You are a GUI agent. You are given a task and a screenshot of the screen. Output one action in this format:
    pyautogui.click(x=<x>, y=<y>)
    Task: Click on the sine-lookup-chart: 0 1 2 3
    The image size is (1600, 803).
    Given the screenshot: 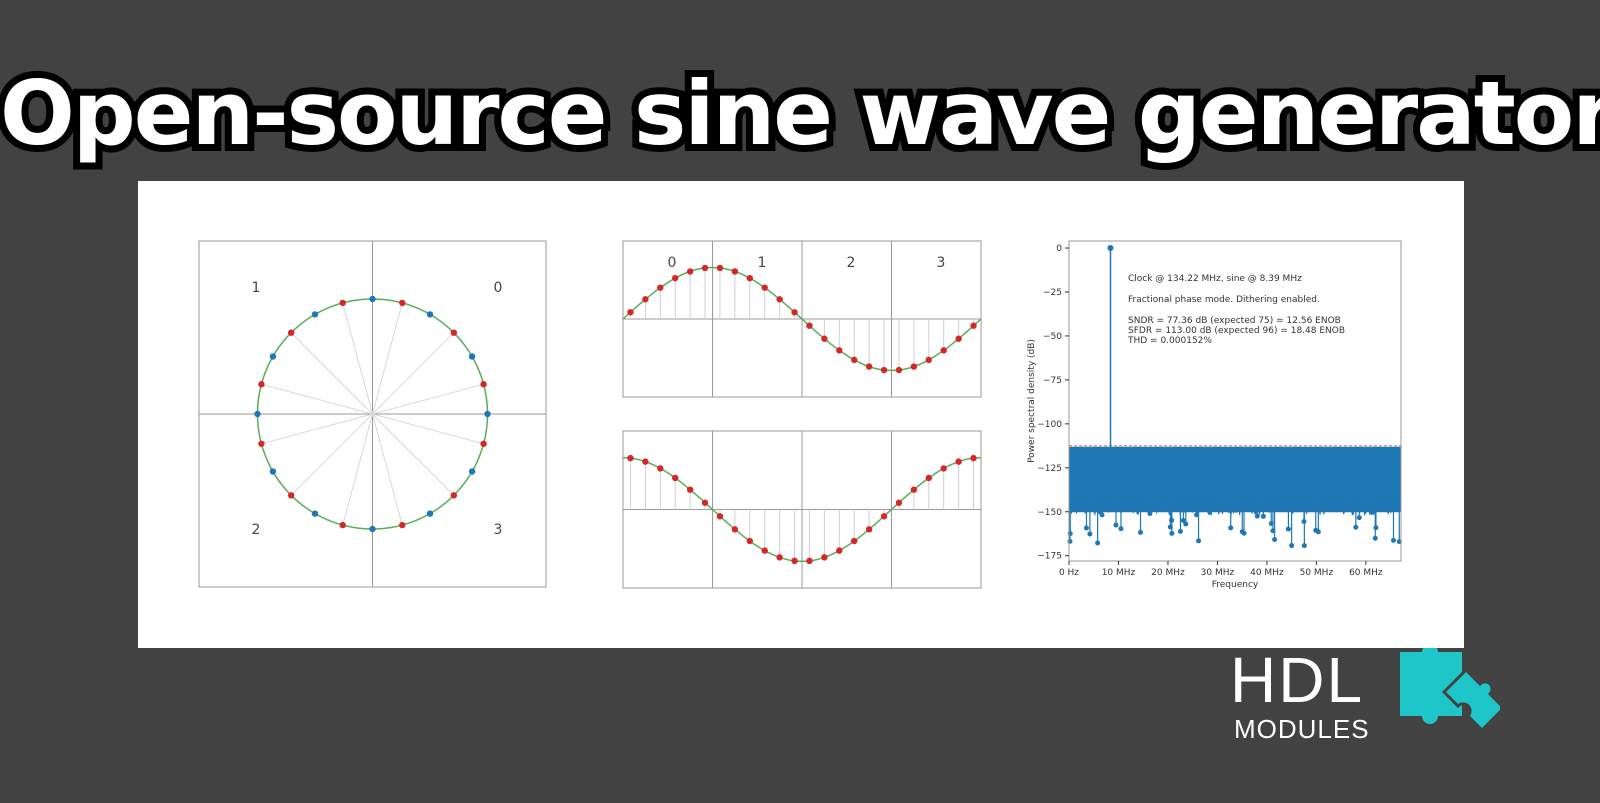 What is the action you would take?
    pyautogui.click(x=802, y=319)
    